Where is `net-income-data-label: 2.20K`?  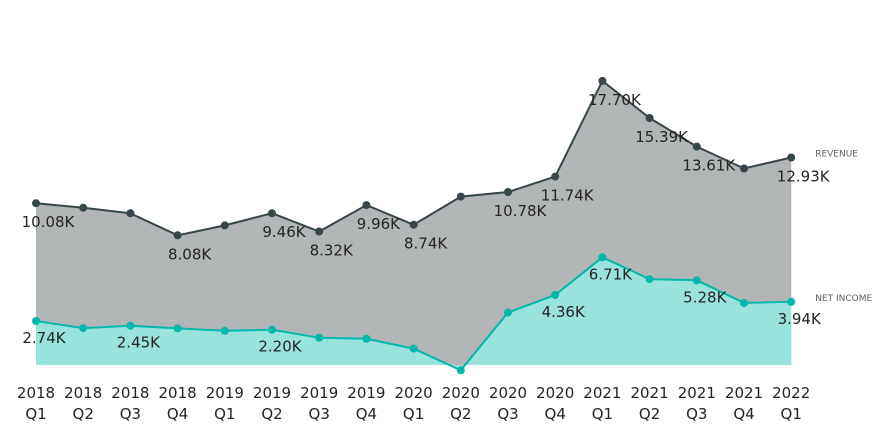 net-income-data-label: 2.20K is located at coordinates (280, 347).